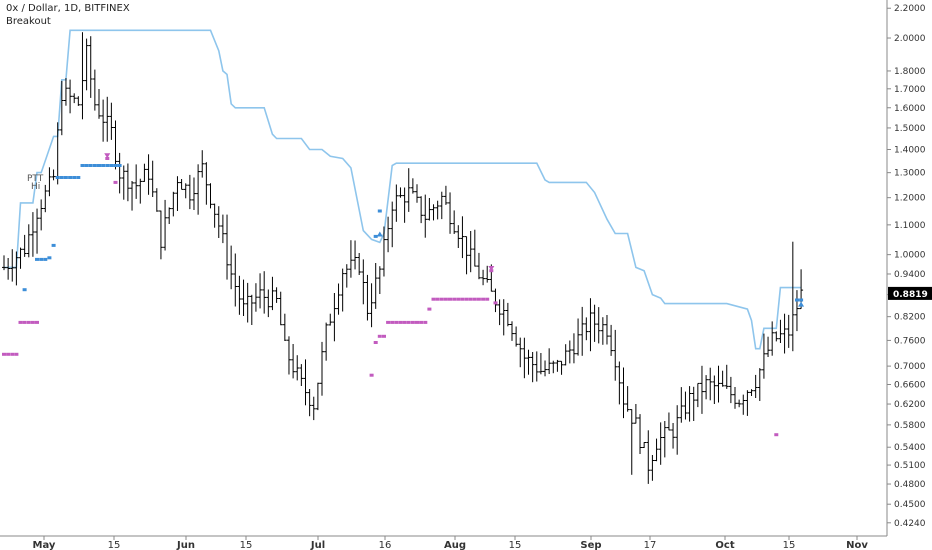  I want to click on y-tick-label: 0.5100, so click(910, 466).